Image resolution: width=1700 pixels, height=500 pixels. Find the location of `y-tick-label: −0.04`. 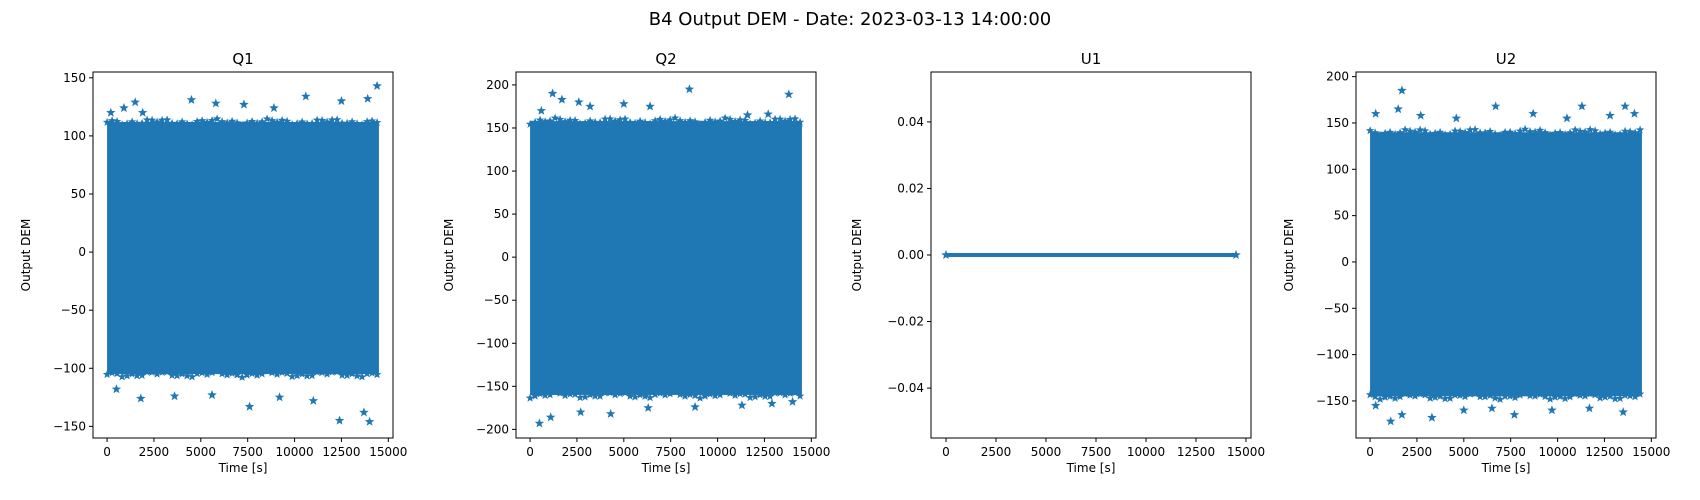

y-tick-label: −0.04 is located at coordinates (905, 388).